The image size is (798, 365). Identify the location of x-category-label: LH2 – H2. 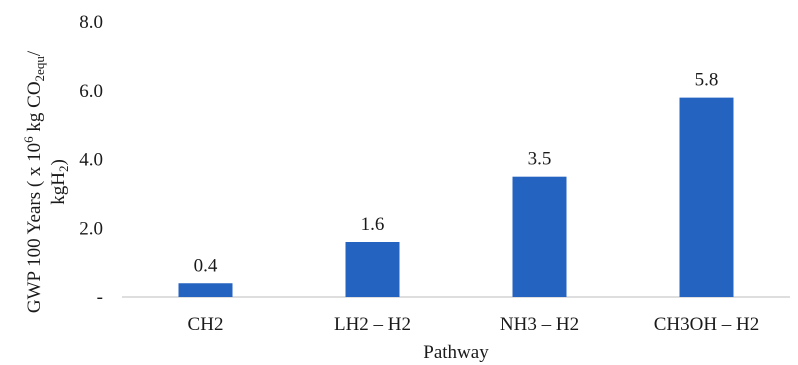
(372, 324).